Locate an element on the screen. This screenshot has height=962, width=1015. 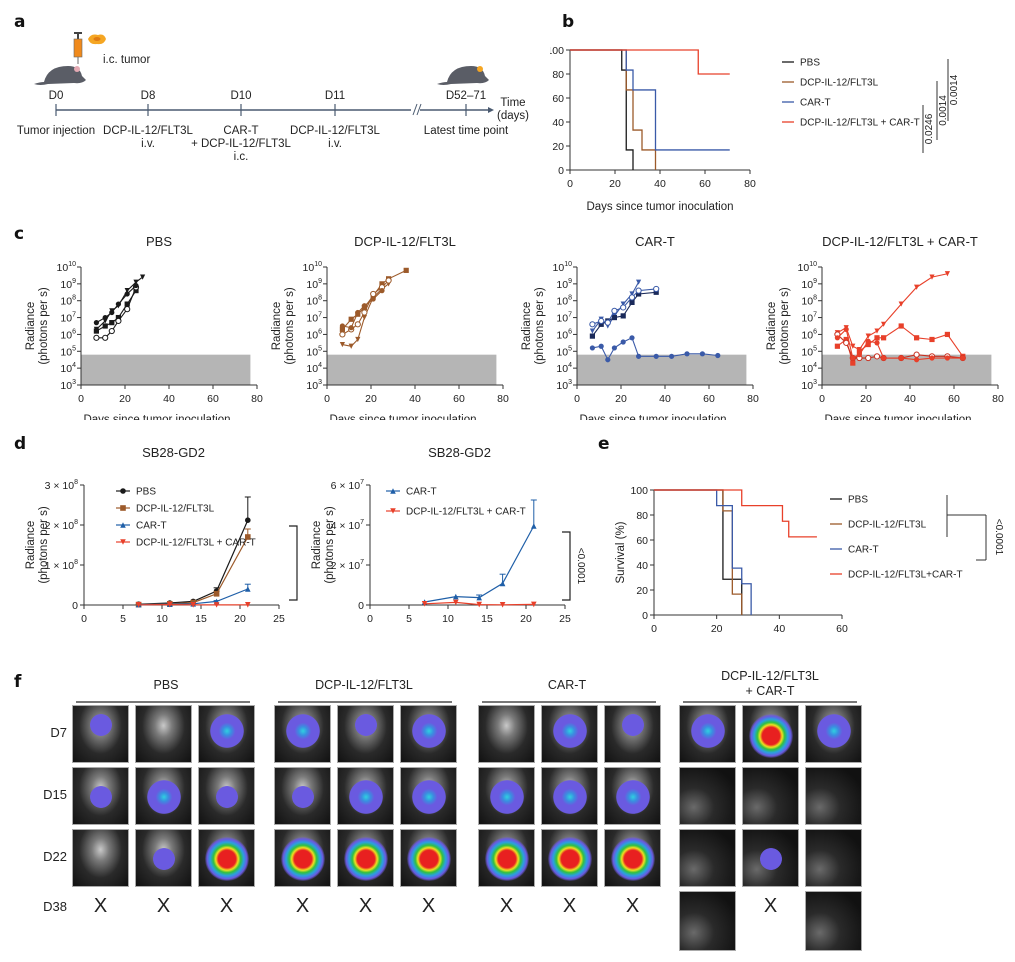
time-axis-label: Time (days) is located at coordinates (513, 109).